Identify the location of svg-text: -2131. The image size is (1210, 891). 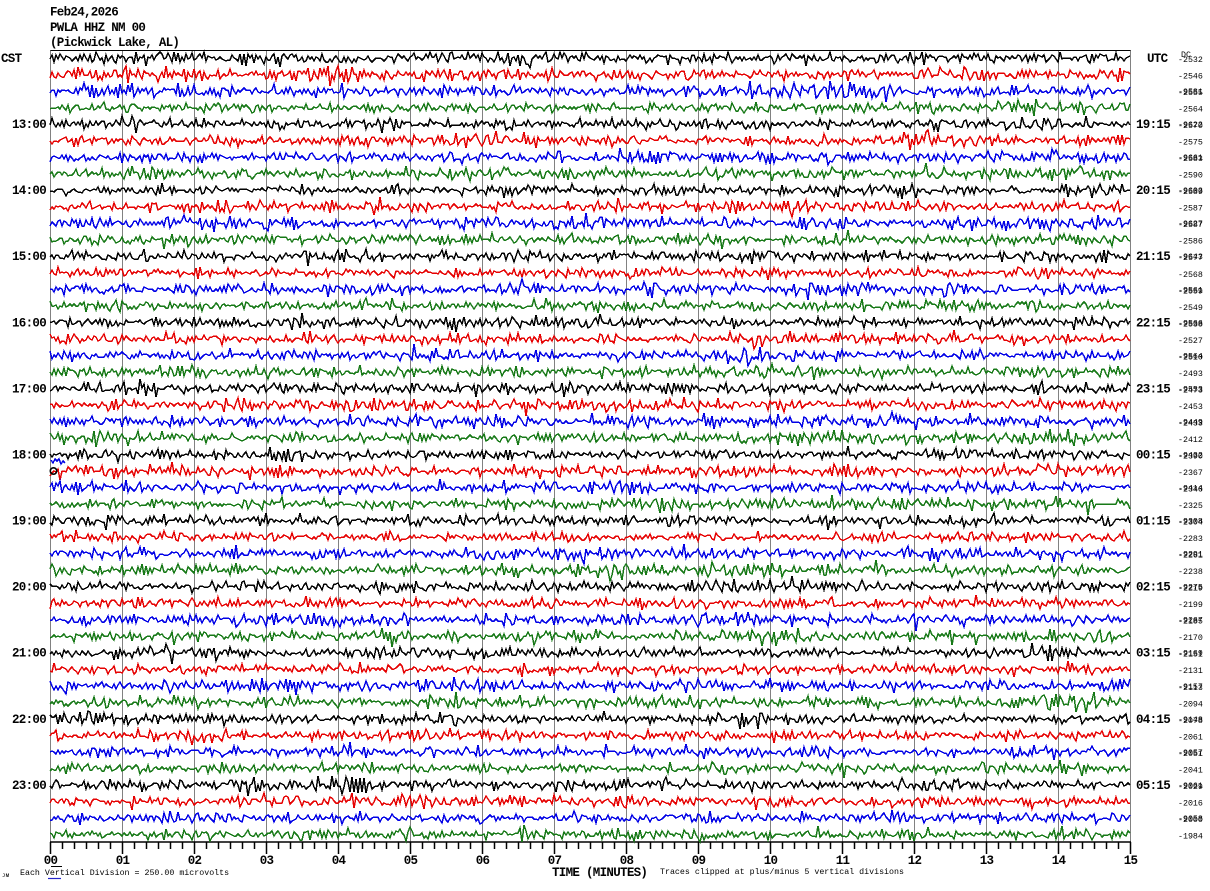
(1190, 671).